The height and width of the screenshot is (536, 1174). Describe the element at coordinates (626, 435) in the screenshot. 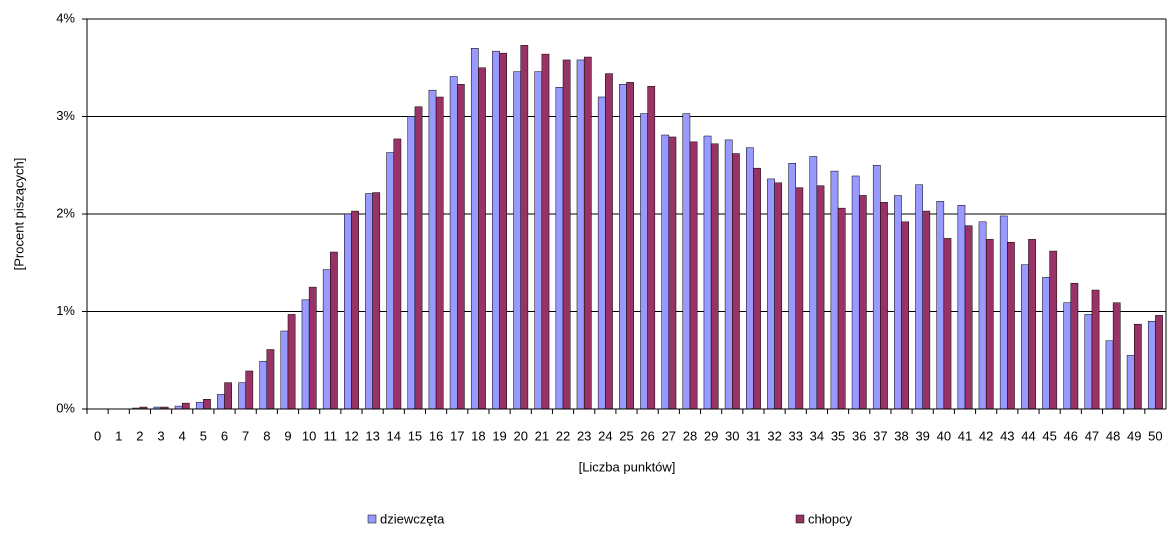

I see `x-tick-label: 25` at that location.